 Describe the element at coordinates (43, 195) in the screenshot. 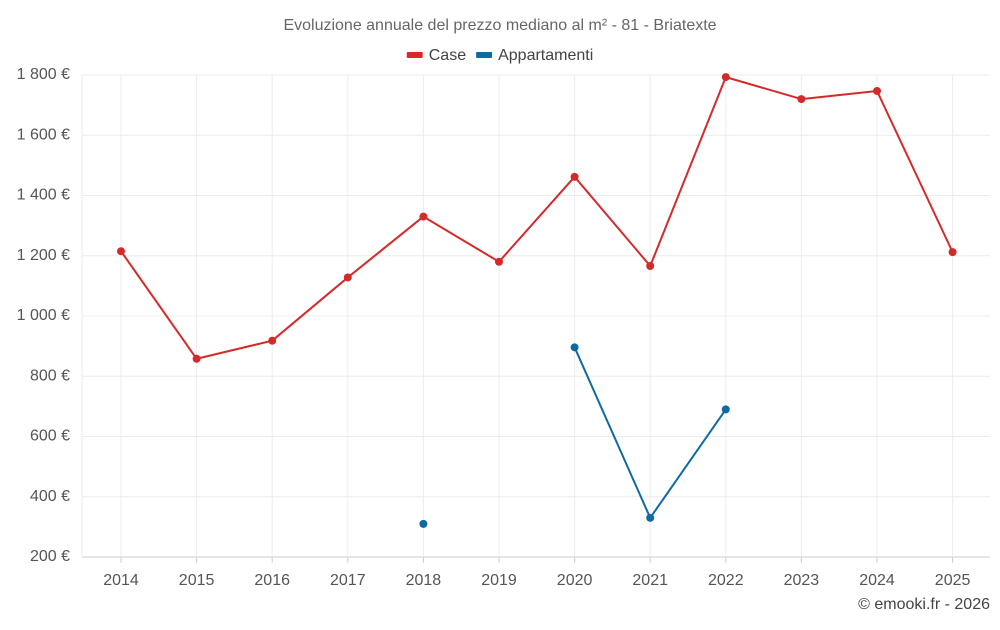

I see `y-tick-label: 1 400 €` at that location.